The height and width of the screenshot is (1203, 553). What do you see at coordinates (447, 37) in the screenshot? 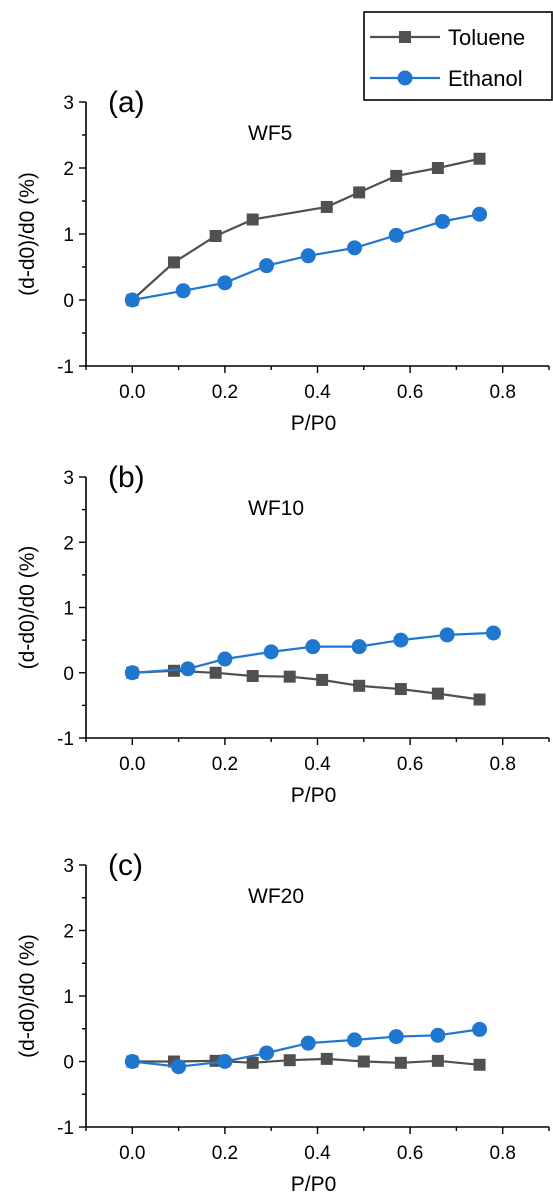
I see `legend-entry-toluene: Toluene` at bounding box center [447, 37].